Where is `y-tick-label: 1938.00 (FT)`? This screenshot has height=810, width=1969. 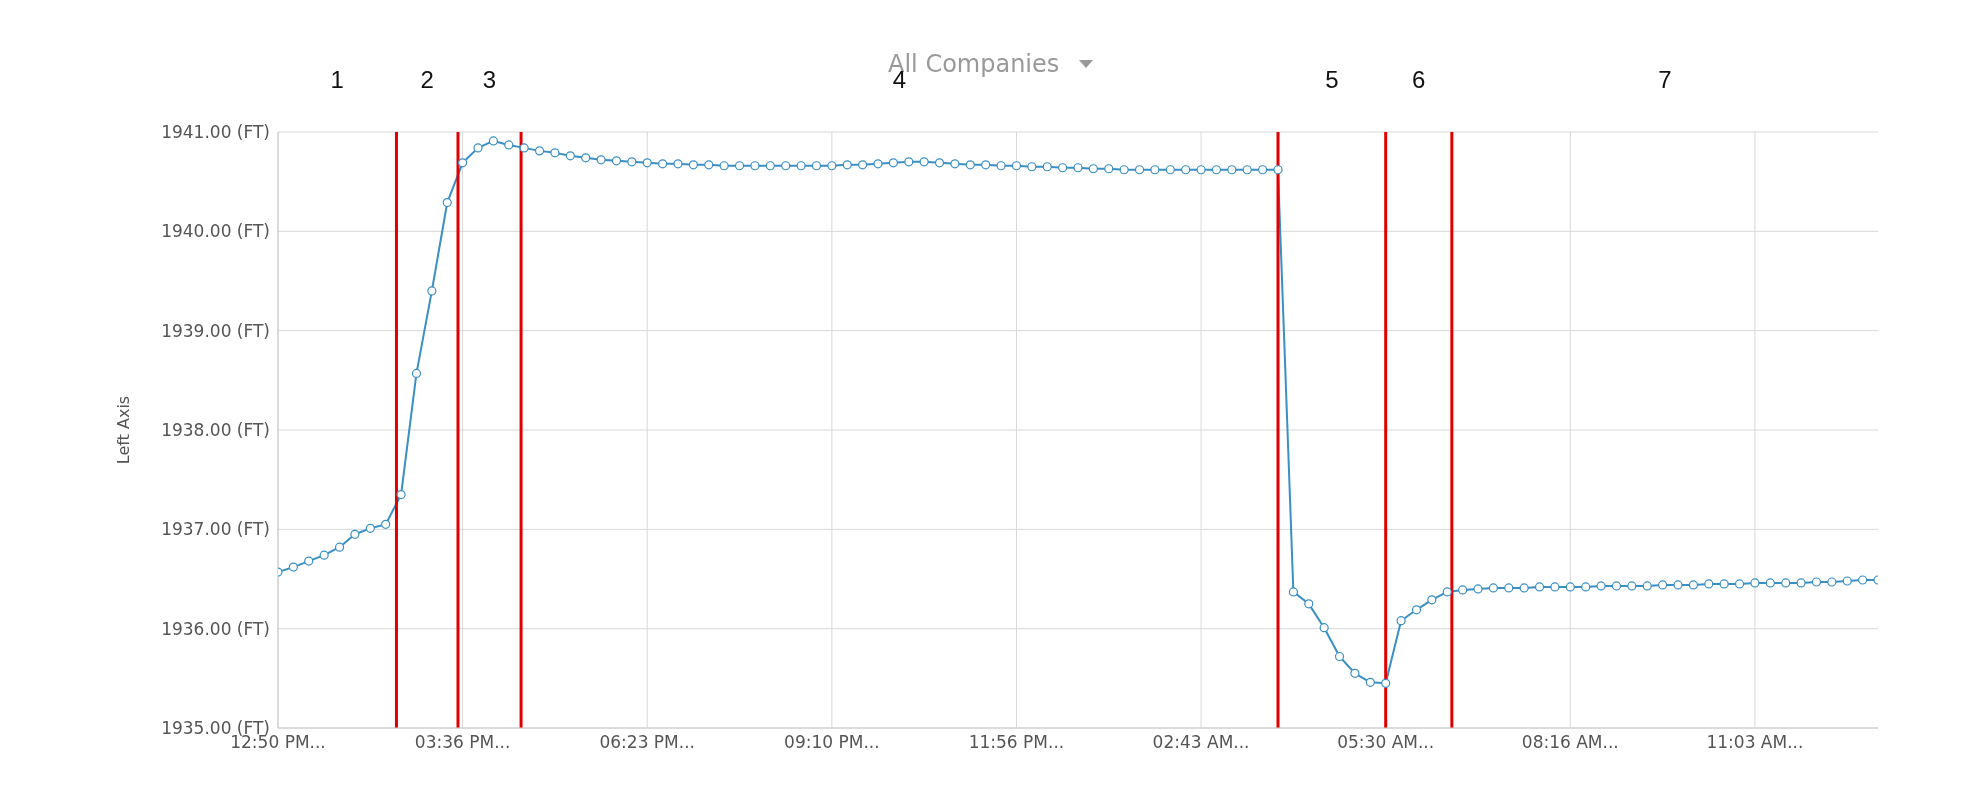 y-tick-label: 1938.00 (FT) is located at coordinates (215, 430).